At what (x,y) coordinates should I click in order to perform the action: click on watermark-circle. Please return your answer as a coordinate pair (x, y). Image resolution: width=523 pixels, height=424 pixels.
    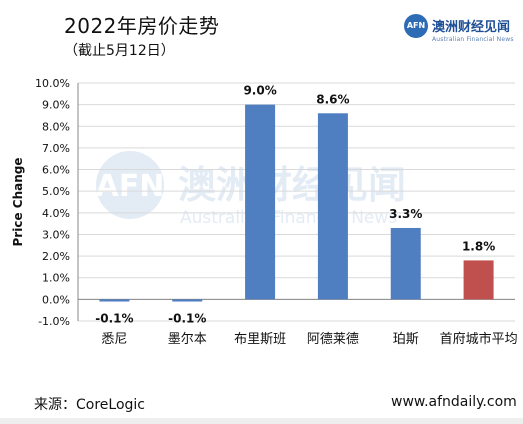
    Looking at the image, I should click on (130, 185).